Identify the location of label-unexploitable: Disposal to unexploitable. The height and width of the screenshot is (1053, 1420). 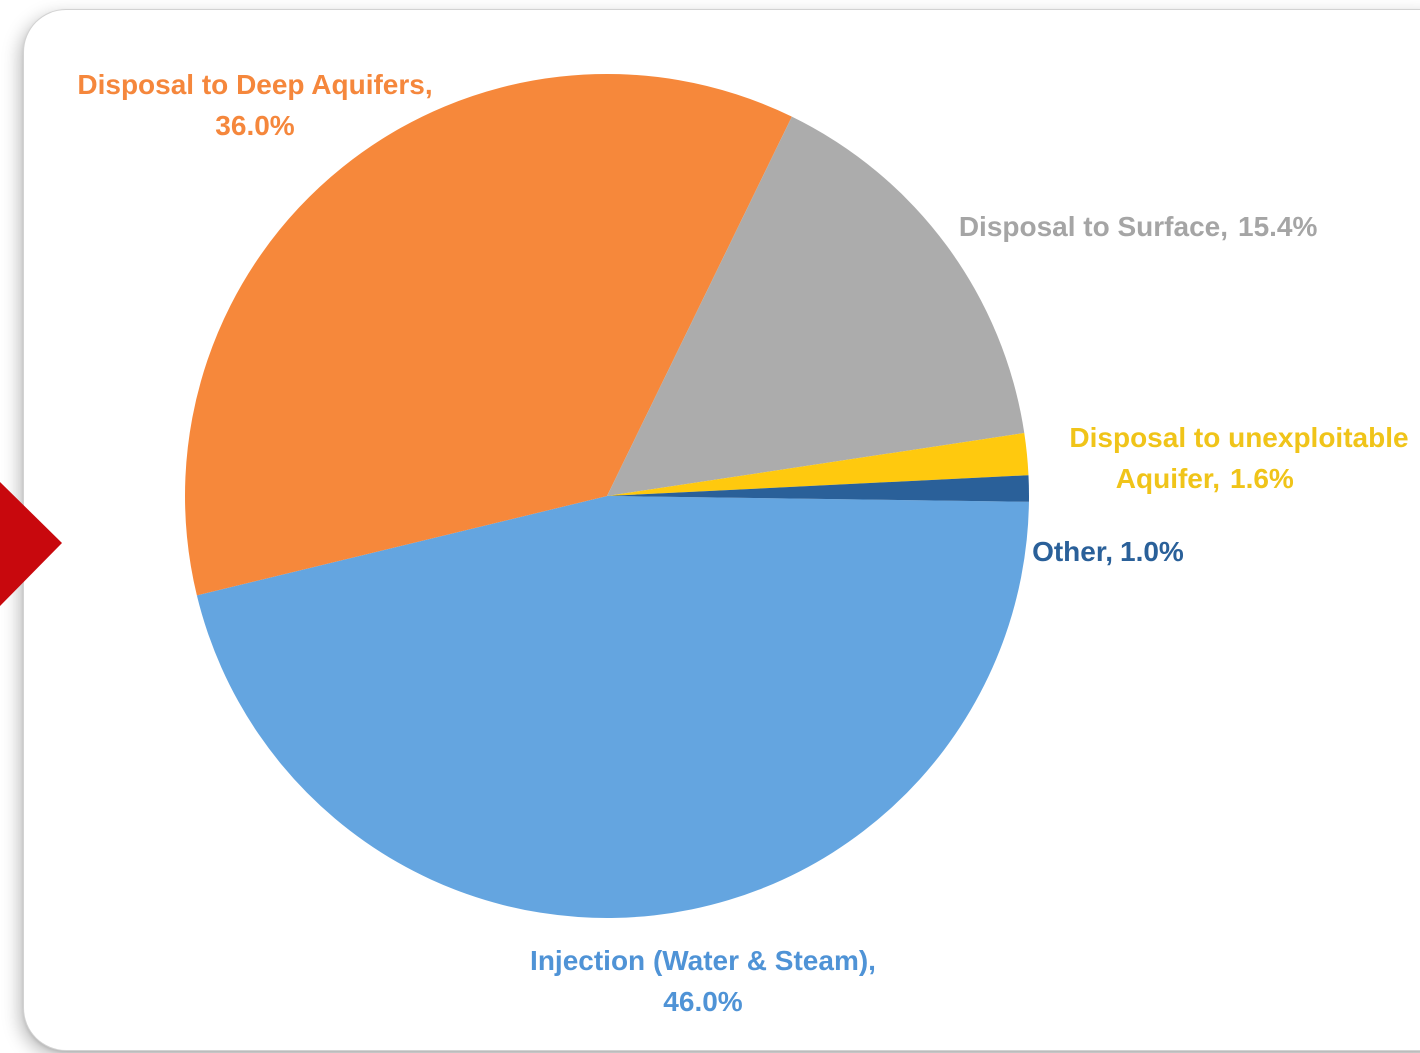
(1238, 437).